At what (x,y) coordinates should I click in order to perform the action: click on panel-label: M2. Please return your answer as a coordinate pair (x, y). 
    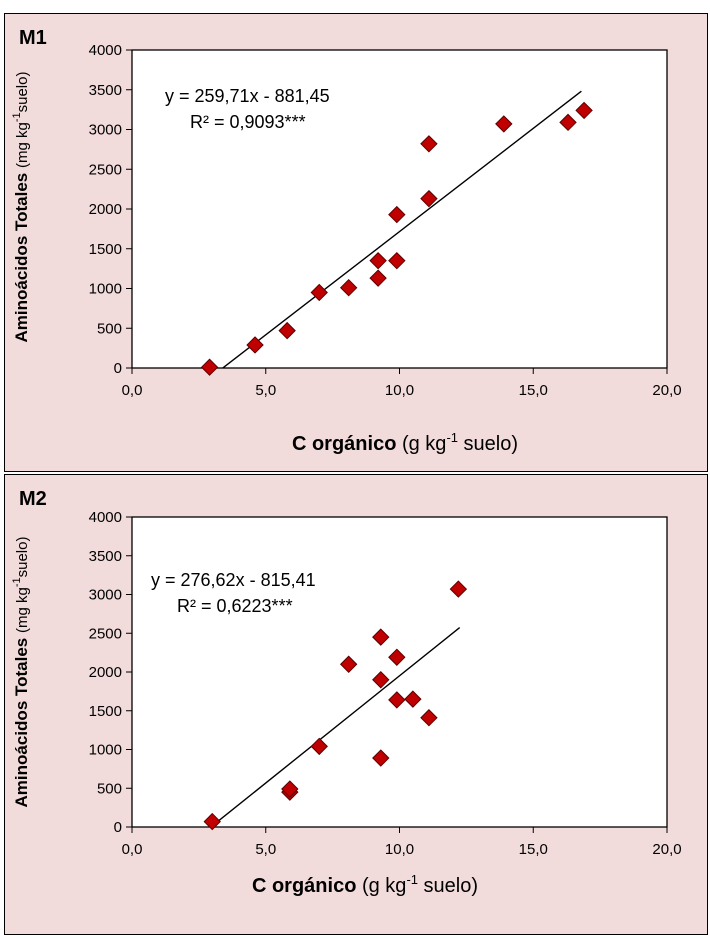
    Looking at the image, I should click on (33, 499).